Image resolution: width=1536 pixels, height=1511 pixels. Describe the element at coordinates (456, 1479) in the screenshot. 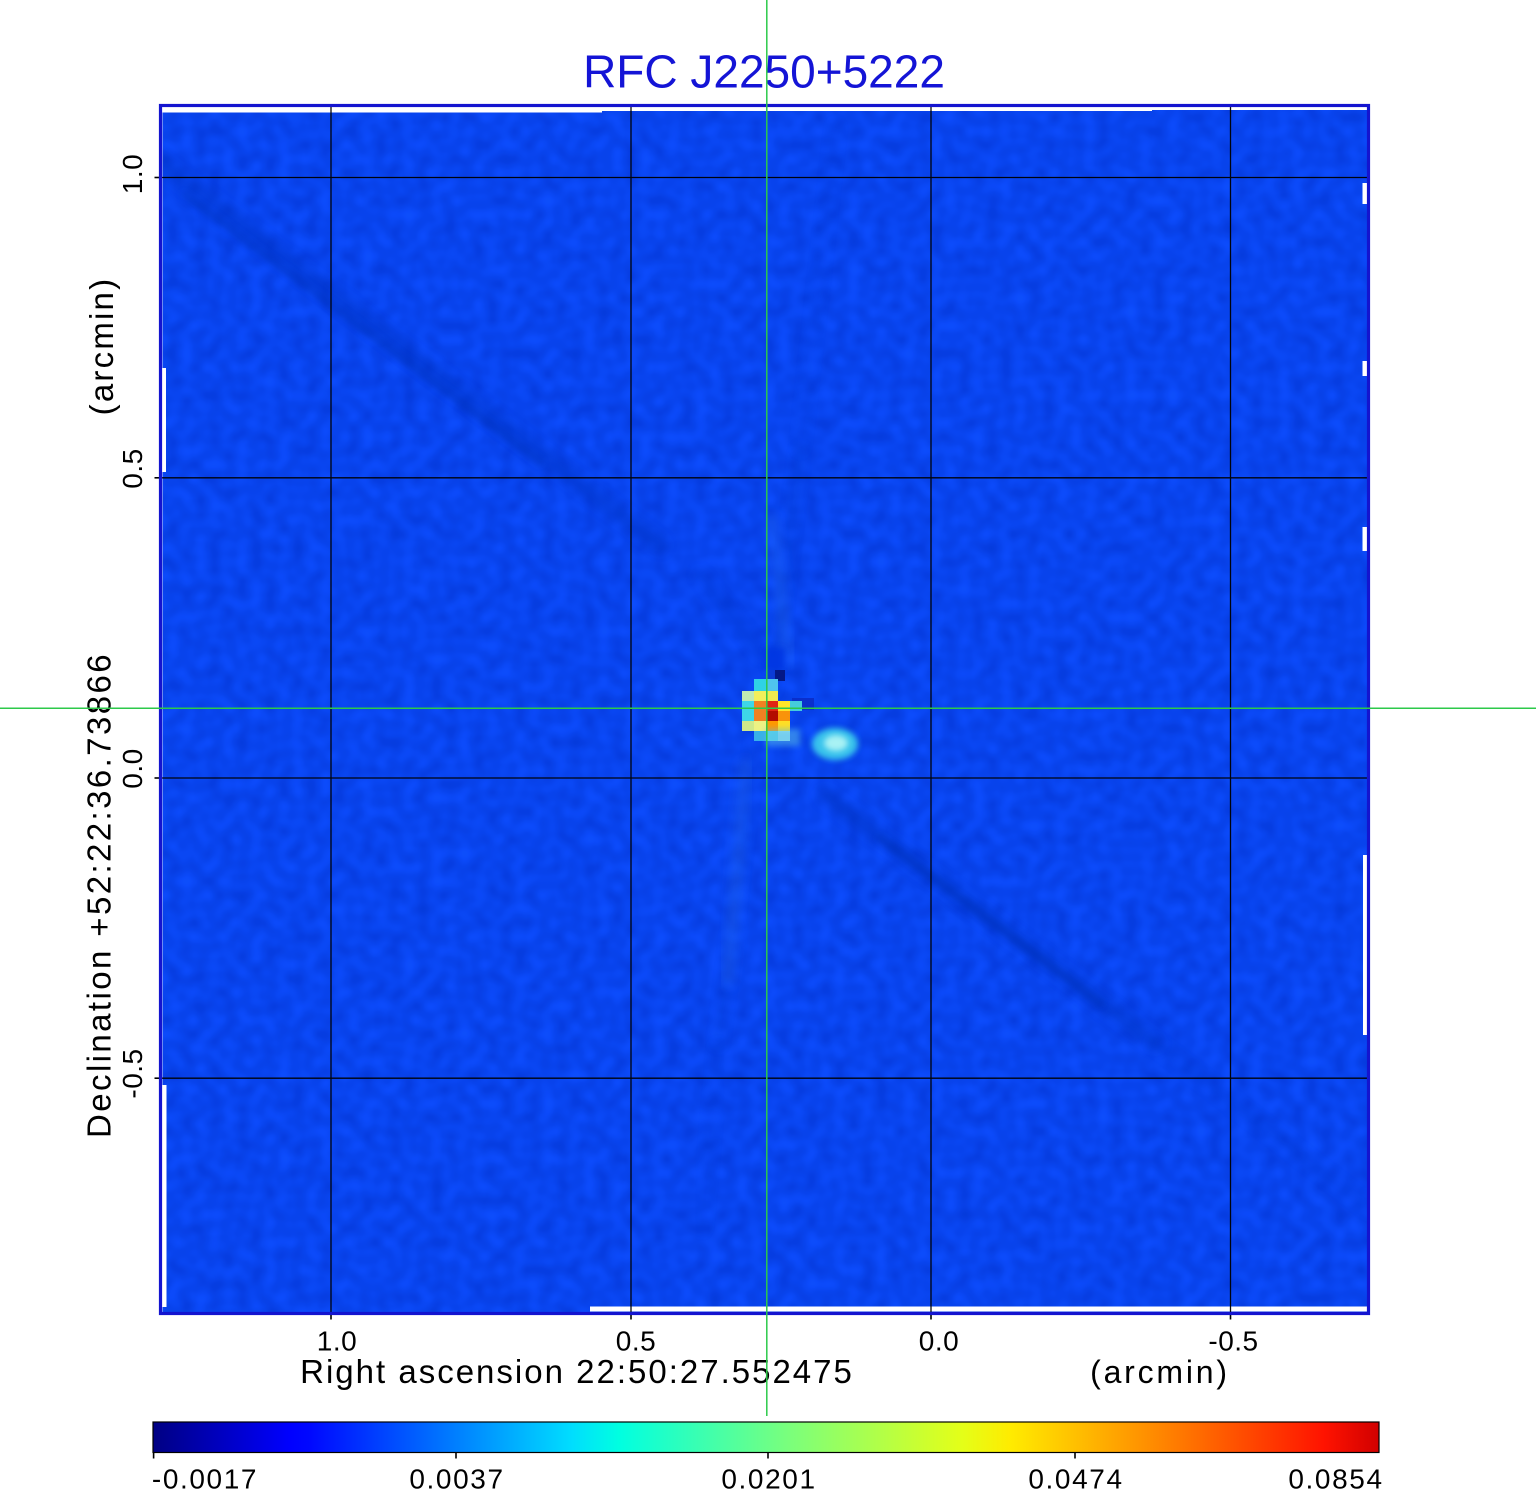

I see `svg-text: 0.0037` at that location.